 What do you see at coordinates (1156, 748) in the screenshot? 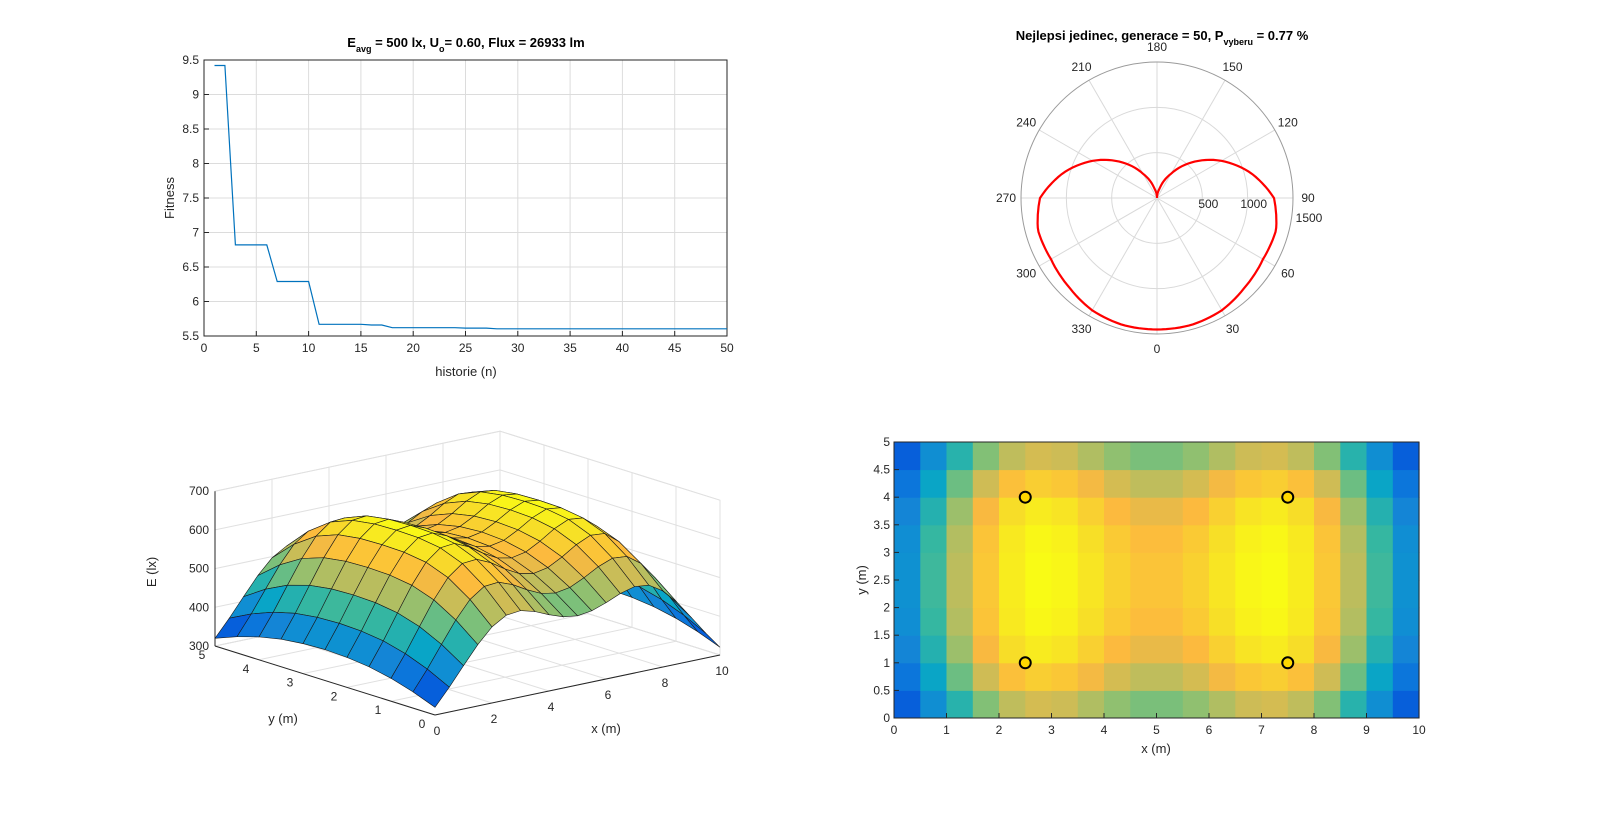
I see `heatmap-x-axis-label: x (m)` at bounding box center [1156, 748].